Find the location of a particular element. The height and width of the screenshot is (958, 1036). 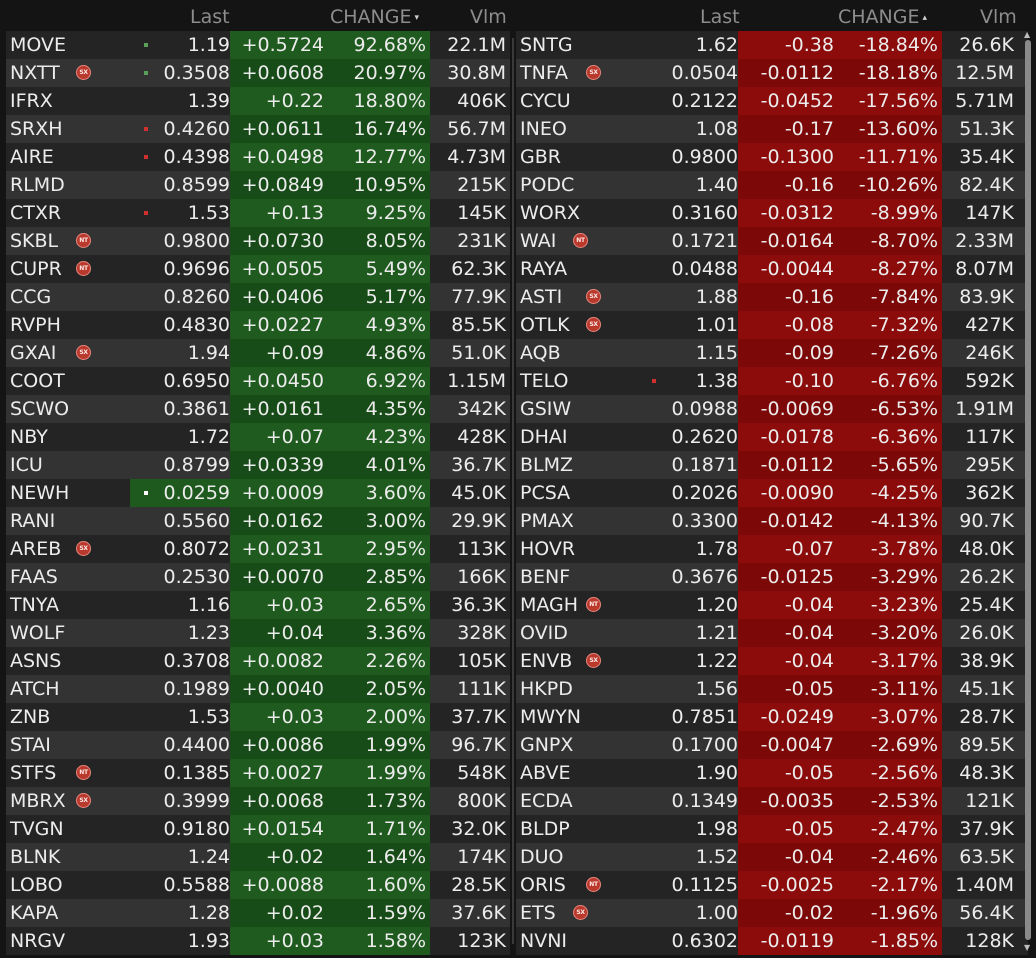

table-row: ORIS NT 0.1125 -0.0025 -2.17% 1.40M is located at coordinates (772, 885).